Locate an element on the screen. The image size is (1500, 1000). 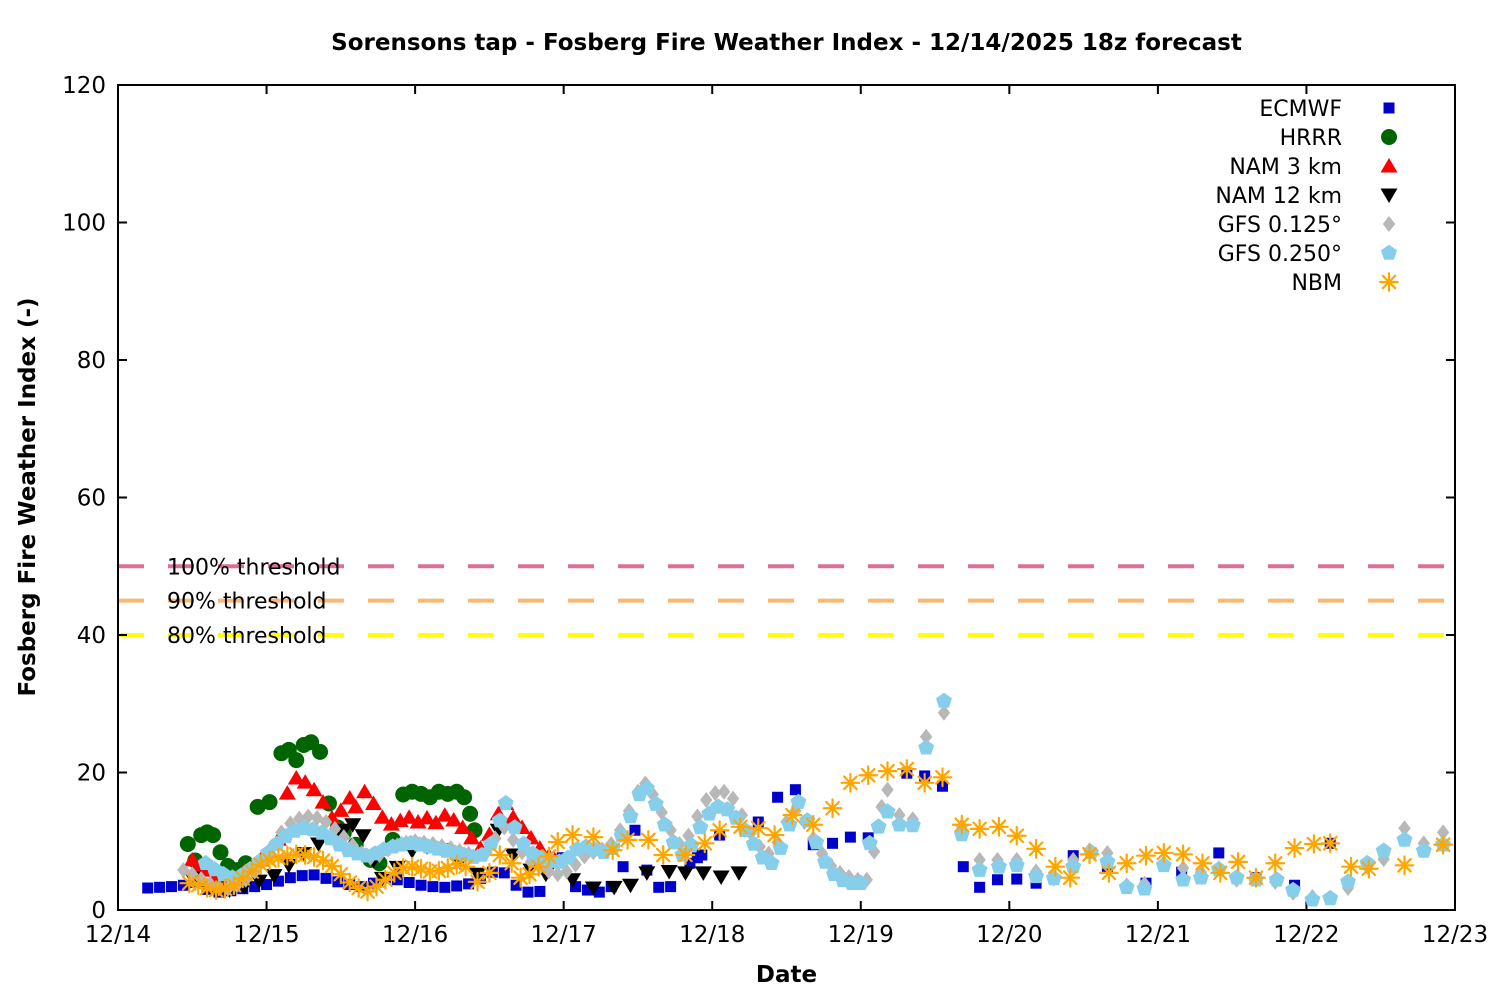
x-tick-label: 12/23 is located at coordinates (1455, 935).